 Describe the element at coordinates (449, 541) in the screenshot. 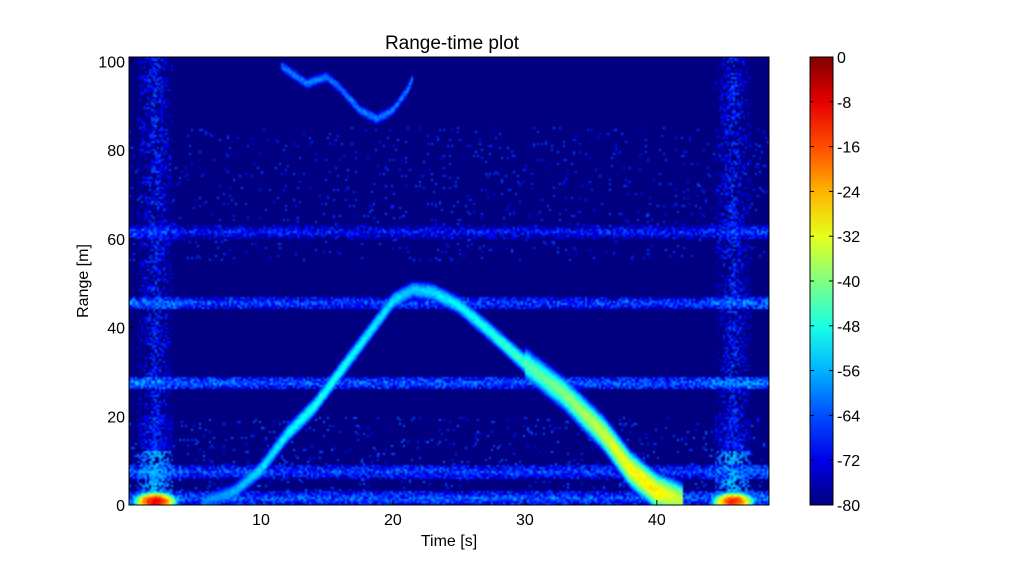

I see `x-axis-label: Time [s]` at that location.